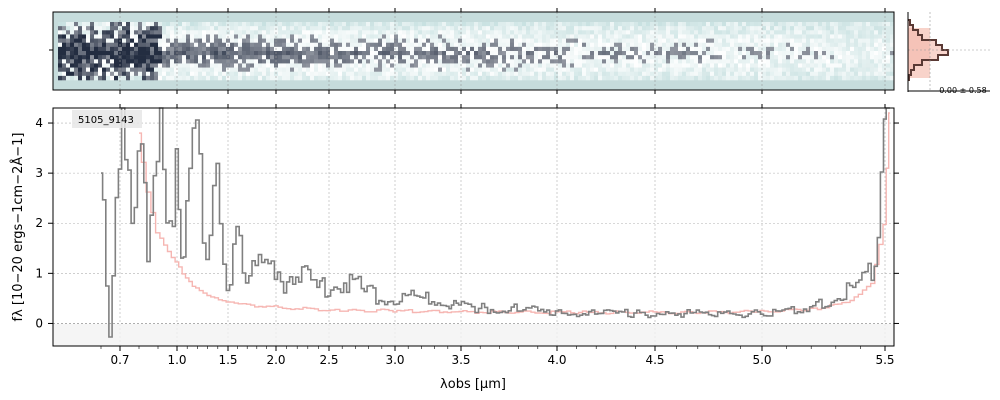 This screenshot has height=400, width=1000. What do you see at coordinates (476, 51) in the screenshot?
I see `spectrum-2d-pixels` at bounding box center [476, 51].